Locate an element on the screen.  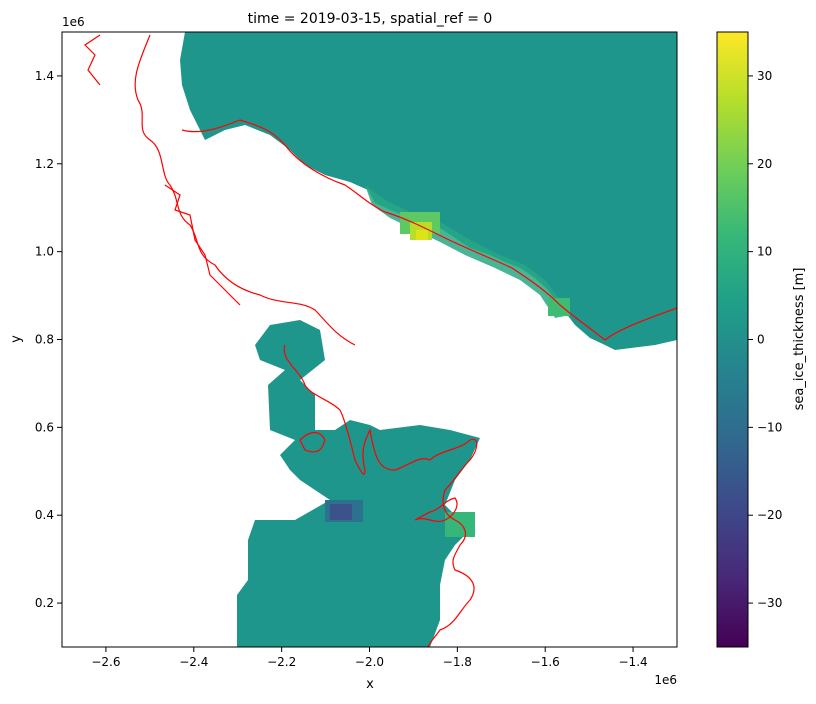
y-axis: 0.2 0.4 0.6 0.8 1.0 1.2 1.4 is located at coordinates (48, 339).